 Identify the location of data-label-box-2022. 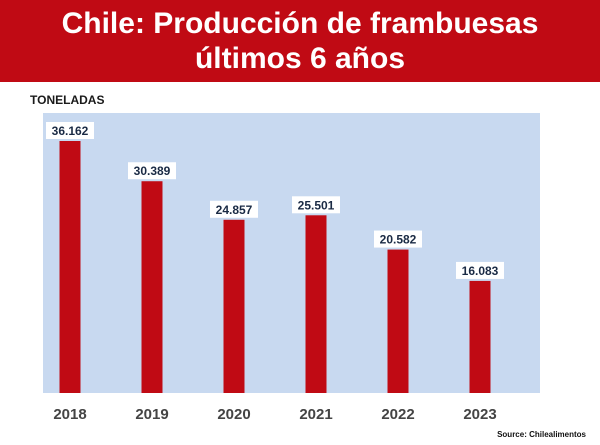
(398, 239).